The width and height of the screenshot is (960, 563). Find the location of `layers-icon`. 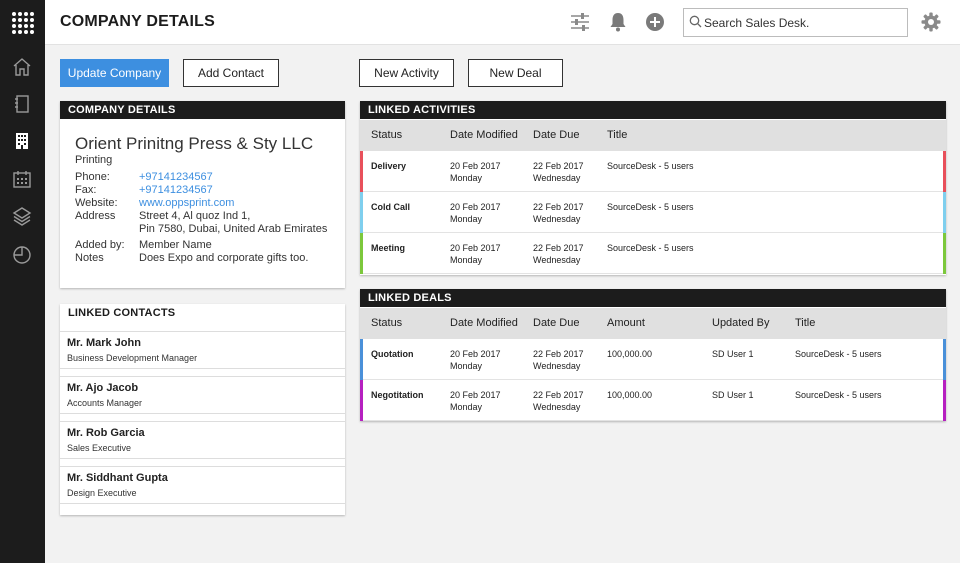

layers-icon is located at coordinates (22, 216).